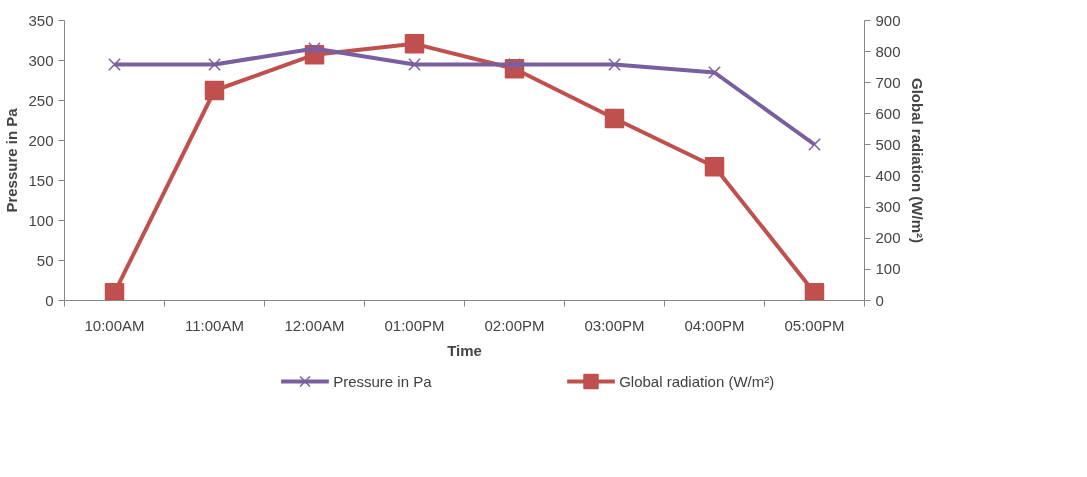 The width and height of the screenshot is (1087, 477). Describe the element at coordinates (464, 350) in the screenshot. I see `x-axis-title: Time` at that location.